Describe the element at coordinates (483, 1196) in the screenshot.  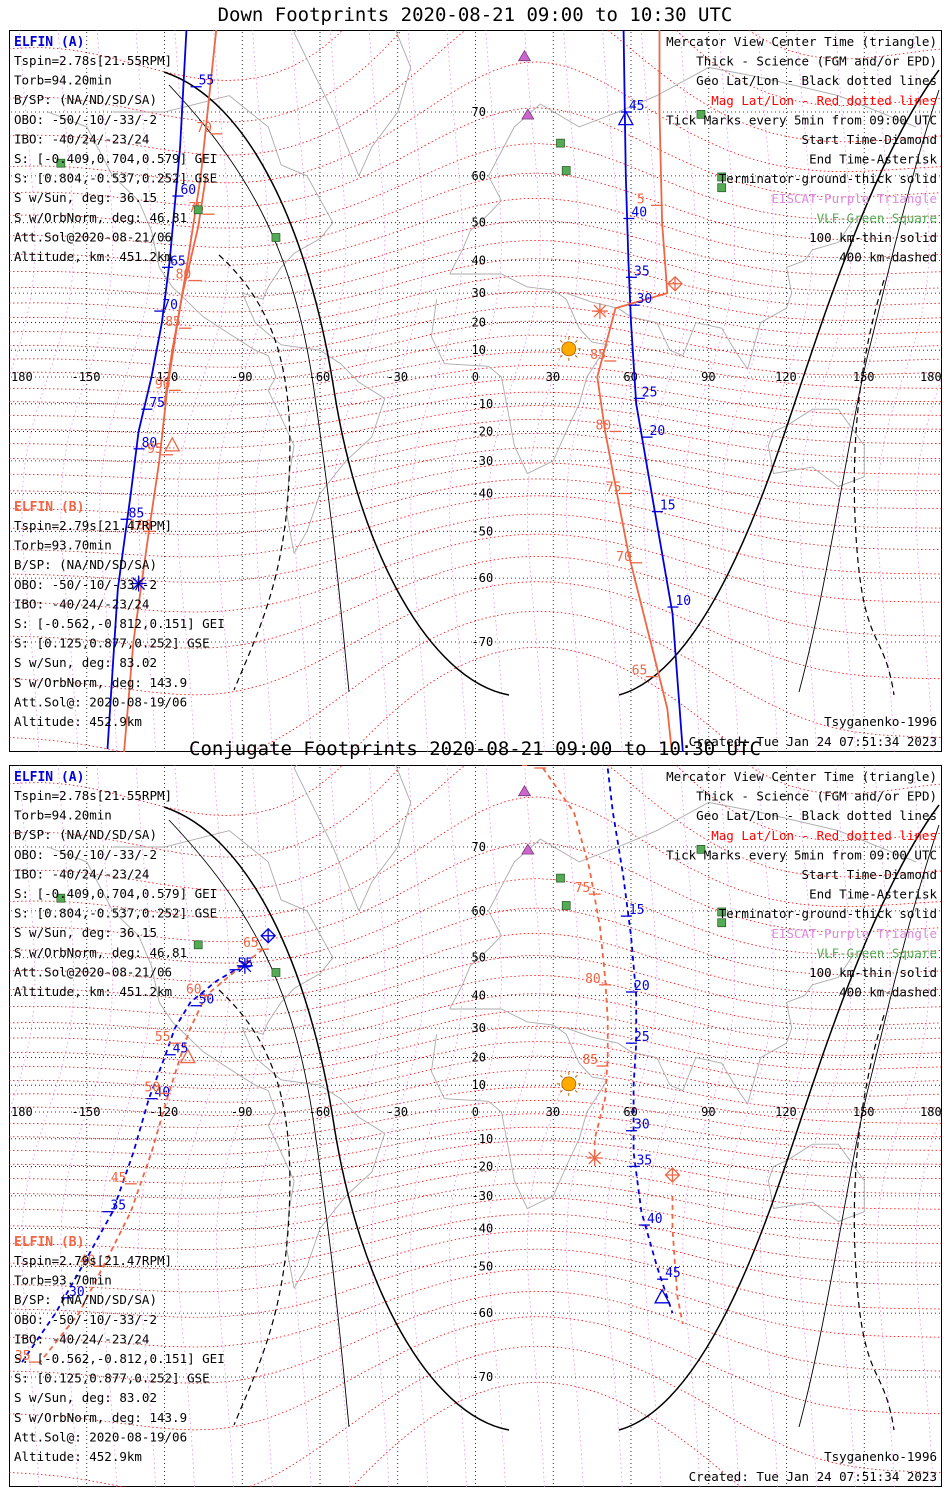
I see `lat-tick-label: -30` at that location.